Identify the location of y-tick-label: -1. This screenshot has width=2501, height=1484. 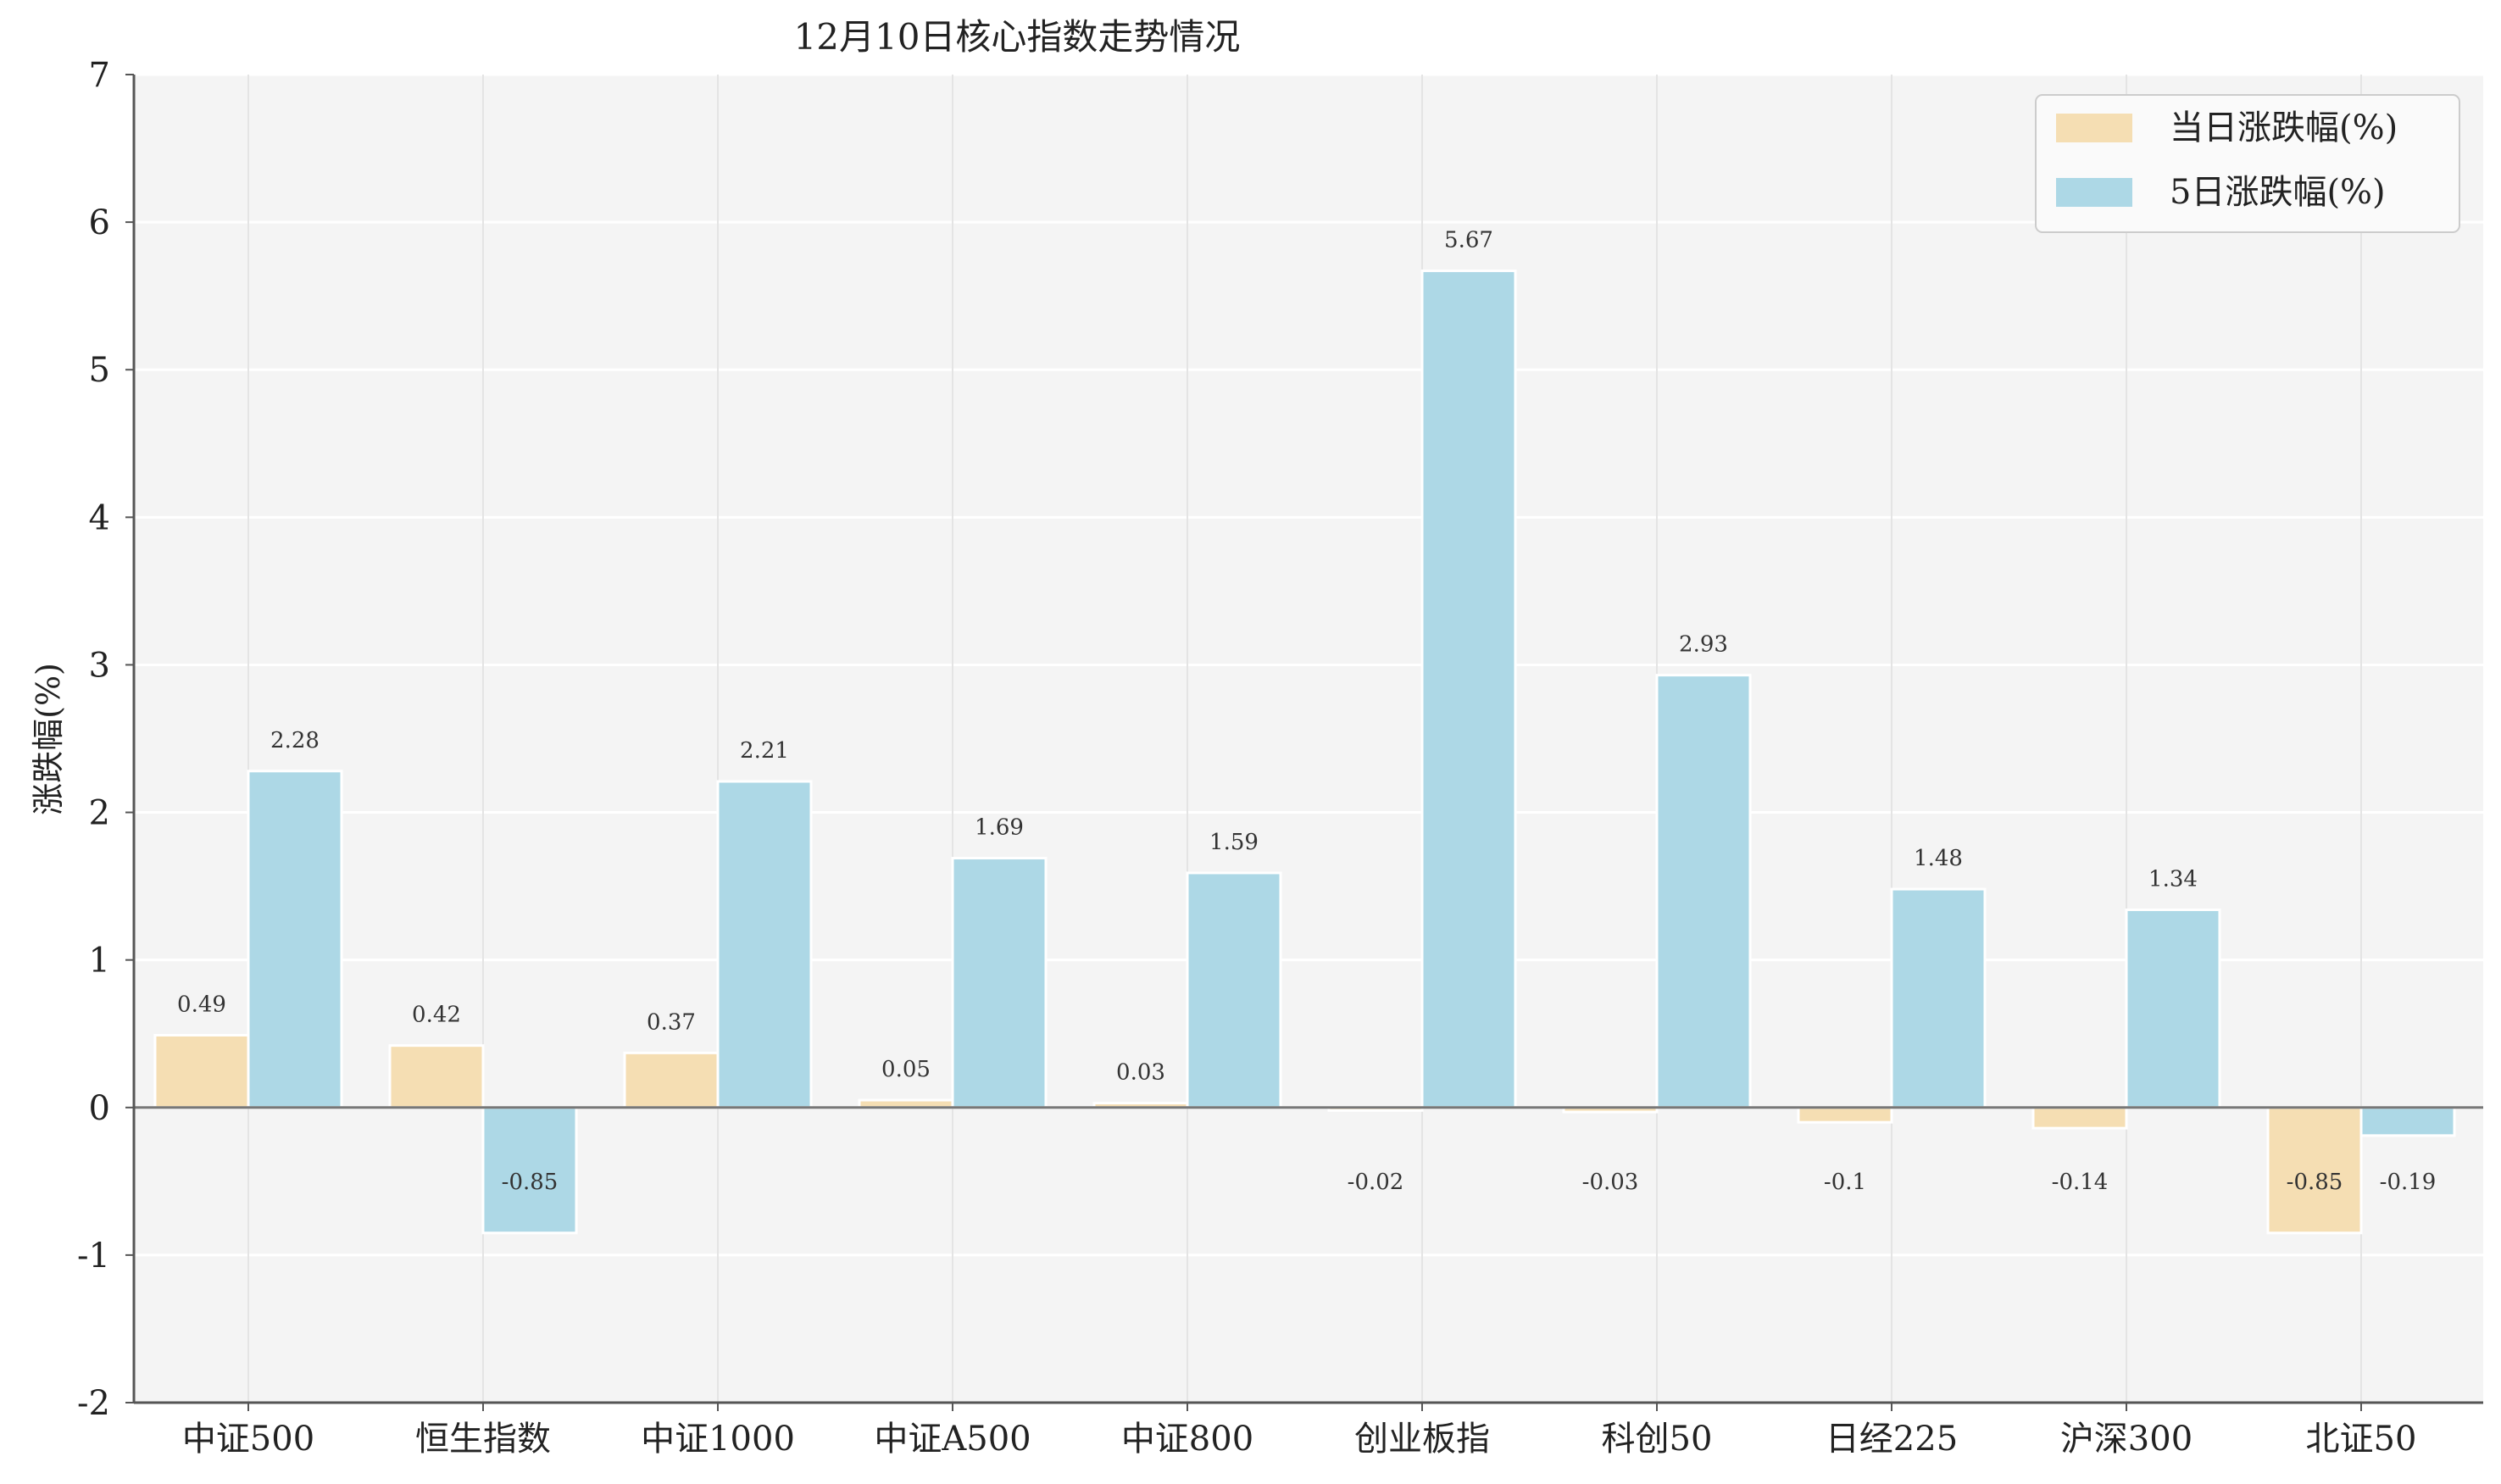
(93, 1257).